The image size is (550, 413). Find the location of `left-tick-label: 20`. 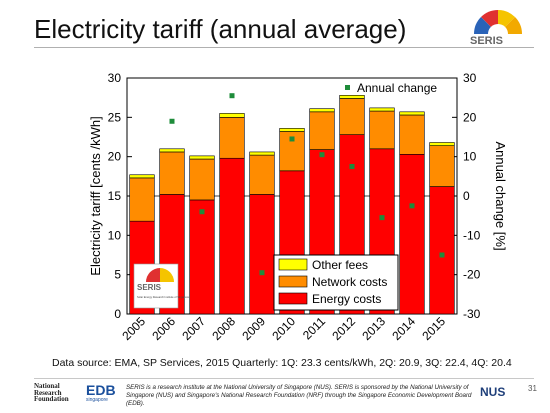

left-tick-label: 20 is located at coordinates (115, 157).